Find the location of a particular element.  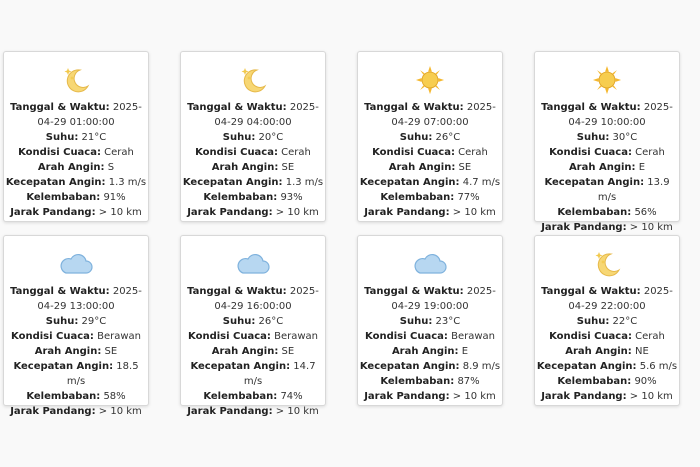

datetime-value: 2025-04-29 22:00:00 is located at coordinates (620, 299).